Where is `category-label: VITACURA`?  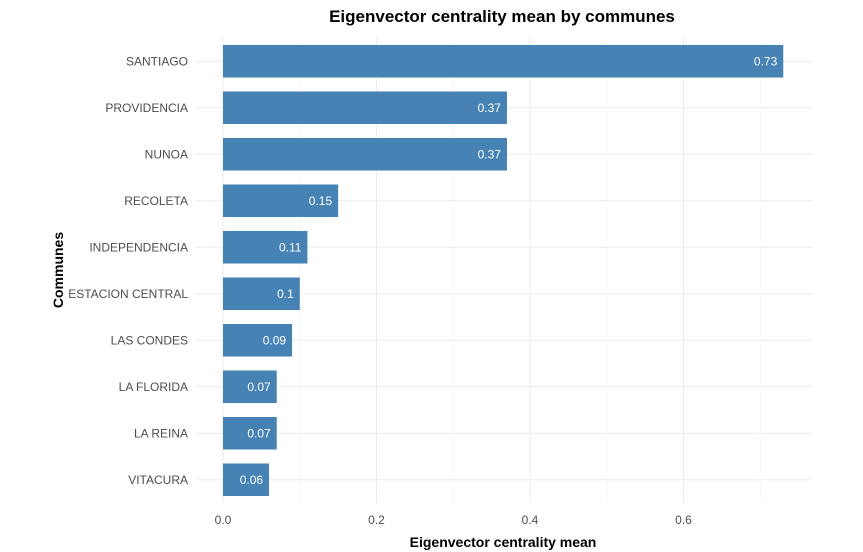
category-label: VITACURA is located at coordinates (158, 480).